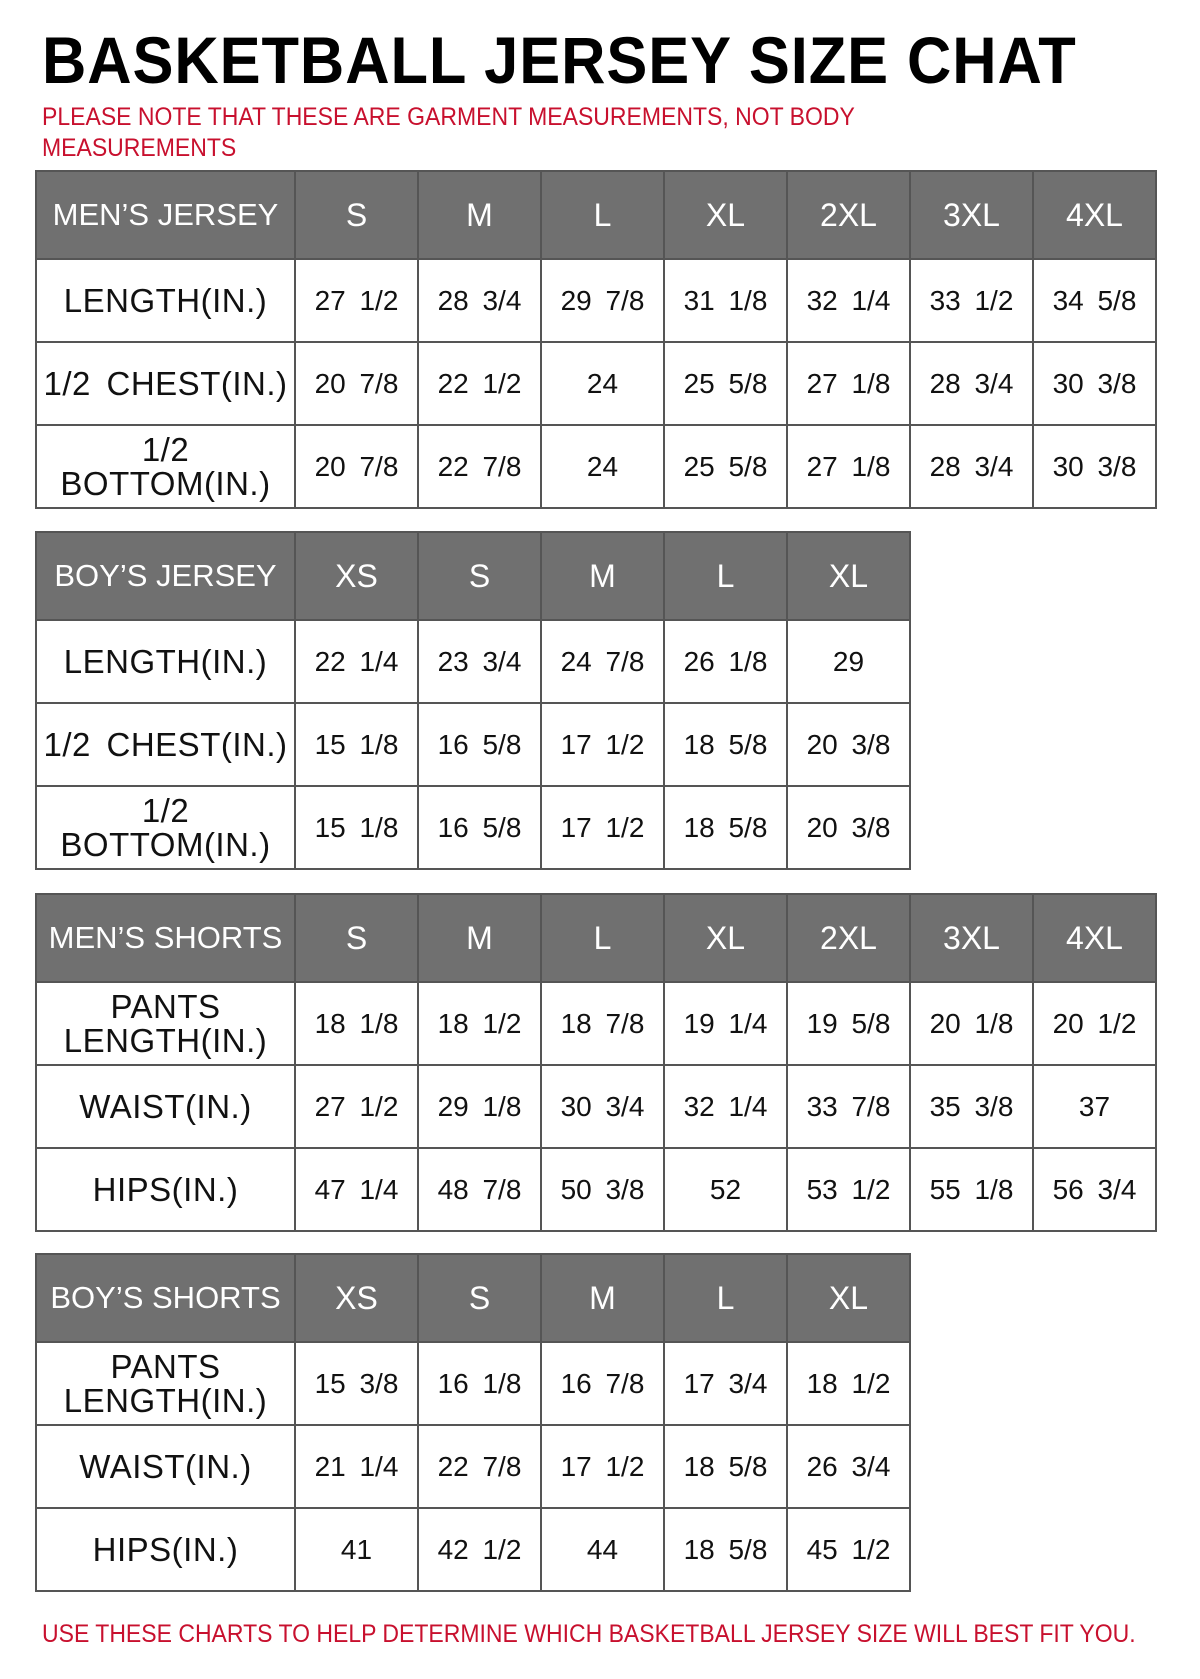  I want to click on measurement-value: 55 1/8, so click(971, 1189).